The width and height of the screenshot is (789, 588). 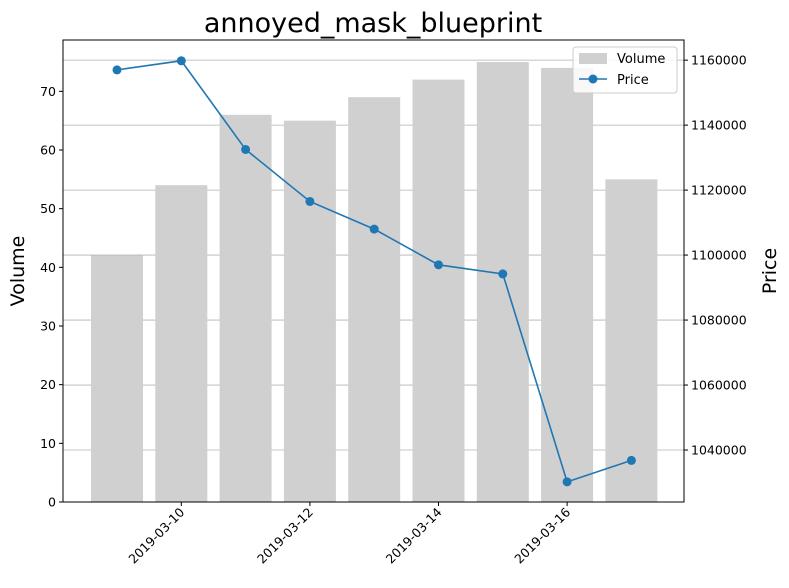 What do you see at coordinates (719, 385) in the screenshot?
I see `right-tick-label: 1060000` at bounding box center [719, 385].